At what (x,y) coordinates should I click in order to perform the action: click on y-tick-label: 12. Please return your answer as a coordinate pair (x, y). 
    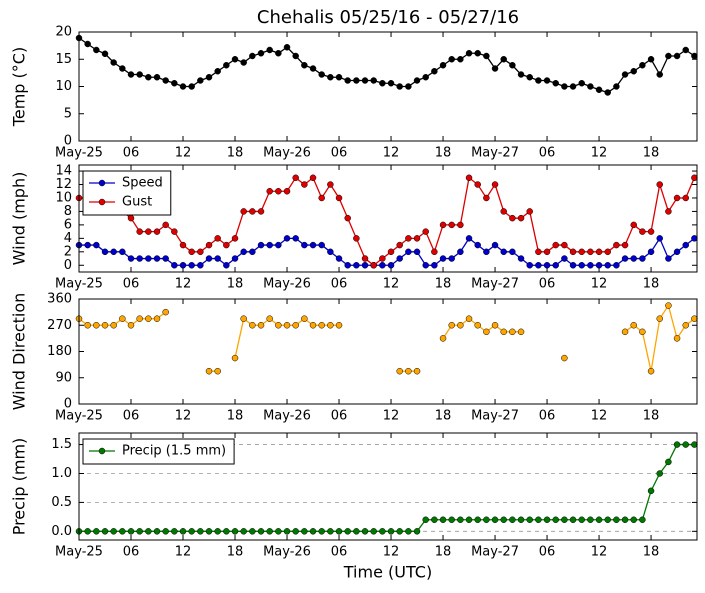
    Looking at the image, I should click on (63, 184).